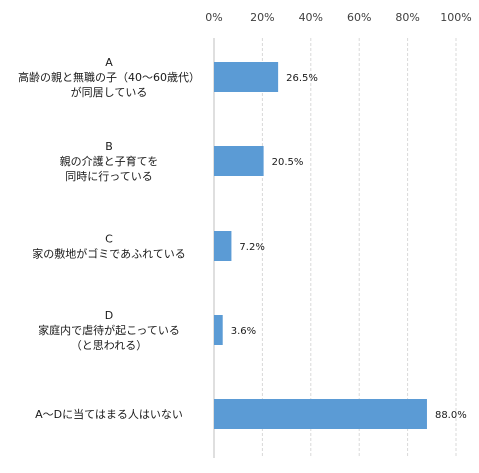 This screenshot has width=479, height=473. I want to click on data-label: 88.0%, so click(451, 415).